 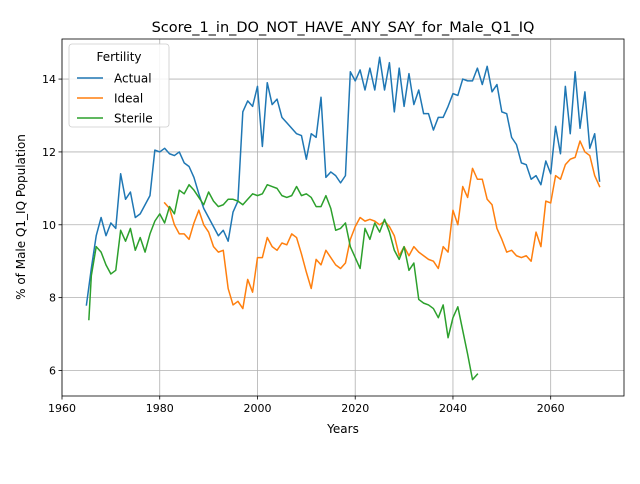 What do you see at coordinates (52, 298) in the screenshot?
I see `y-tick-label: 8` at bounding box center [52, 298].